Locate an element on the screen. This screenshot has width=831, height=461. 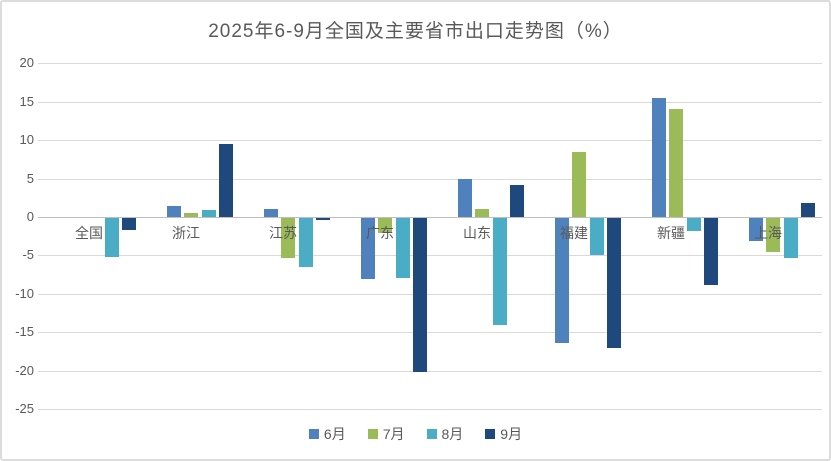
bar-6月-新疆 is located at coordinates (658, 157).